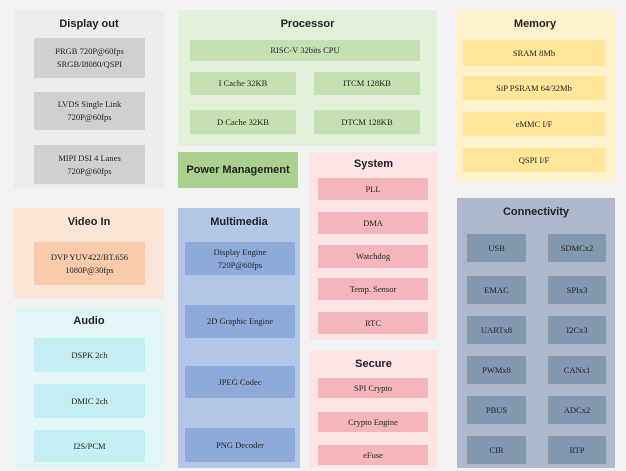 The width and height of the screenshot is (626, 471). I want to click on block: DMIC 2ch, so click(89, 401).